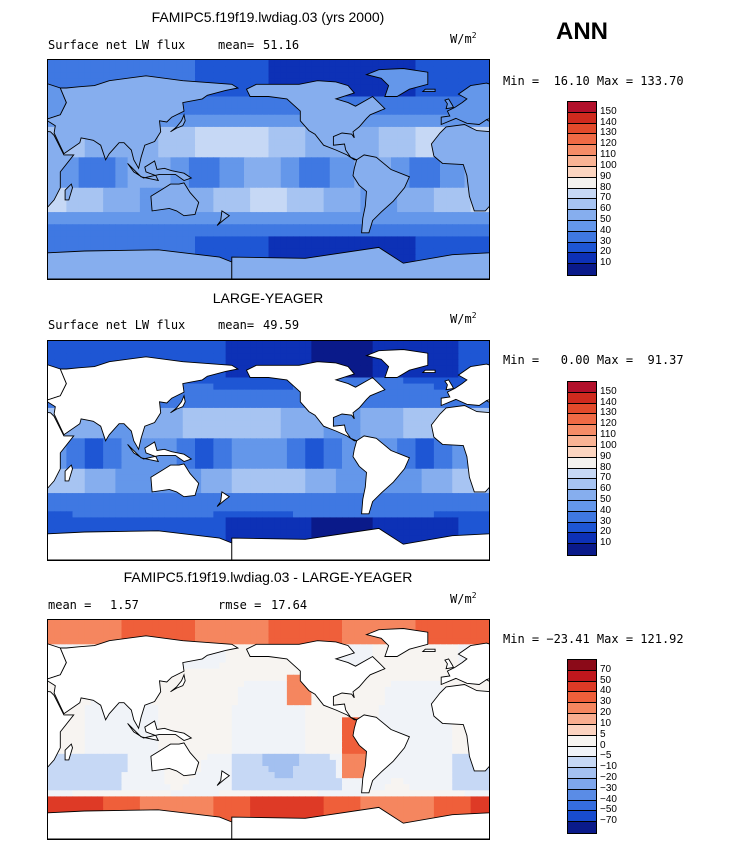  What do you see at coordinates (144, 122) in the screenshot?
I see `continent-asia` at bounding box center [144, 122].